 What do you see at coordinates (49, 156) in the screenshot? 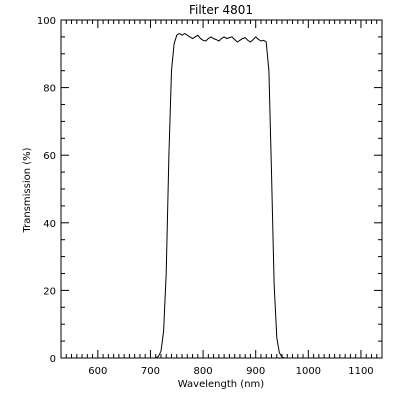
I see `y-tick-label: 60` at bounding box center [49, 156].